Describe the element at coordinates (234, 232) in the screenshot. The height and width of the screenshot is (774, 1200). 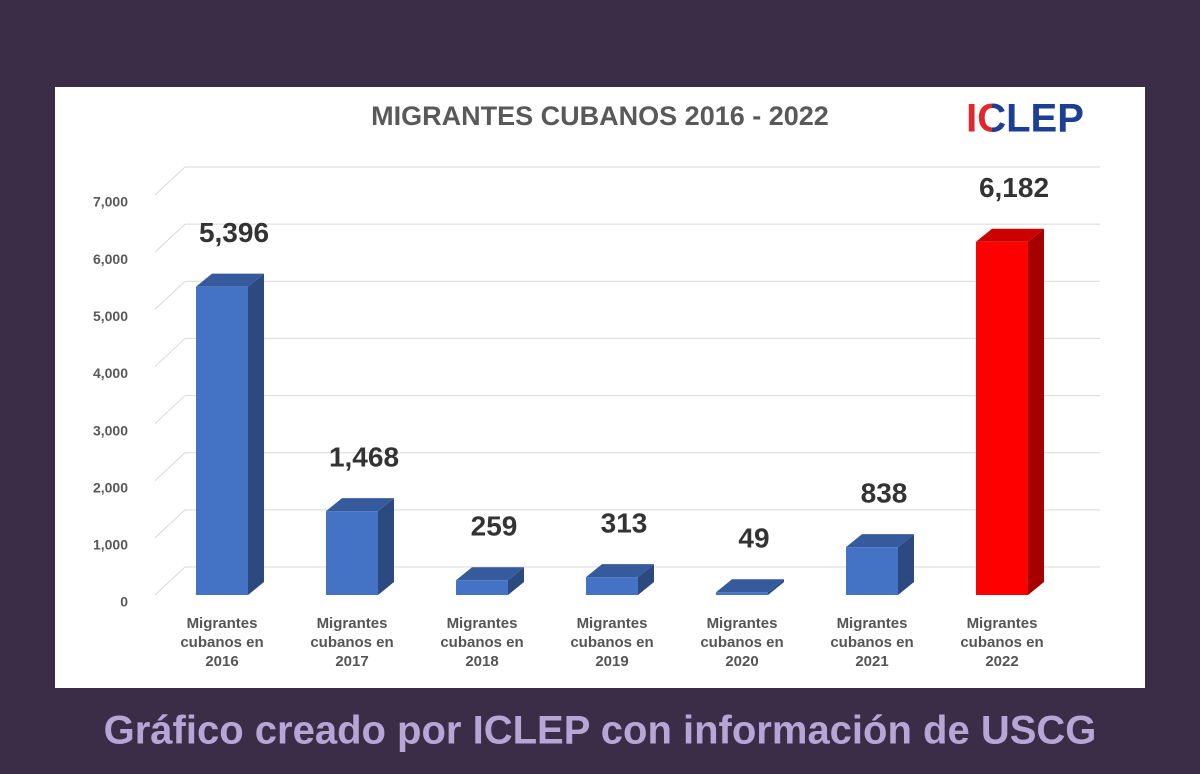
I see `value-label: 5,396` at that location.